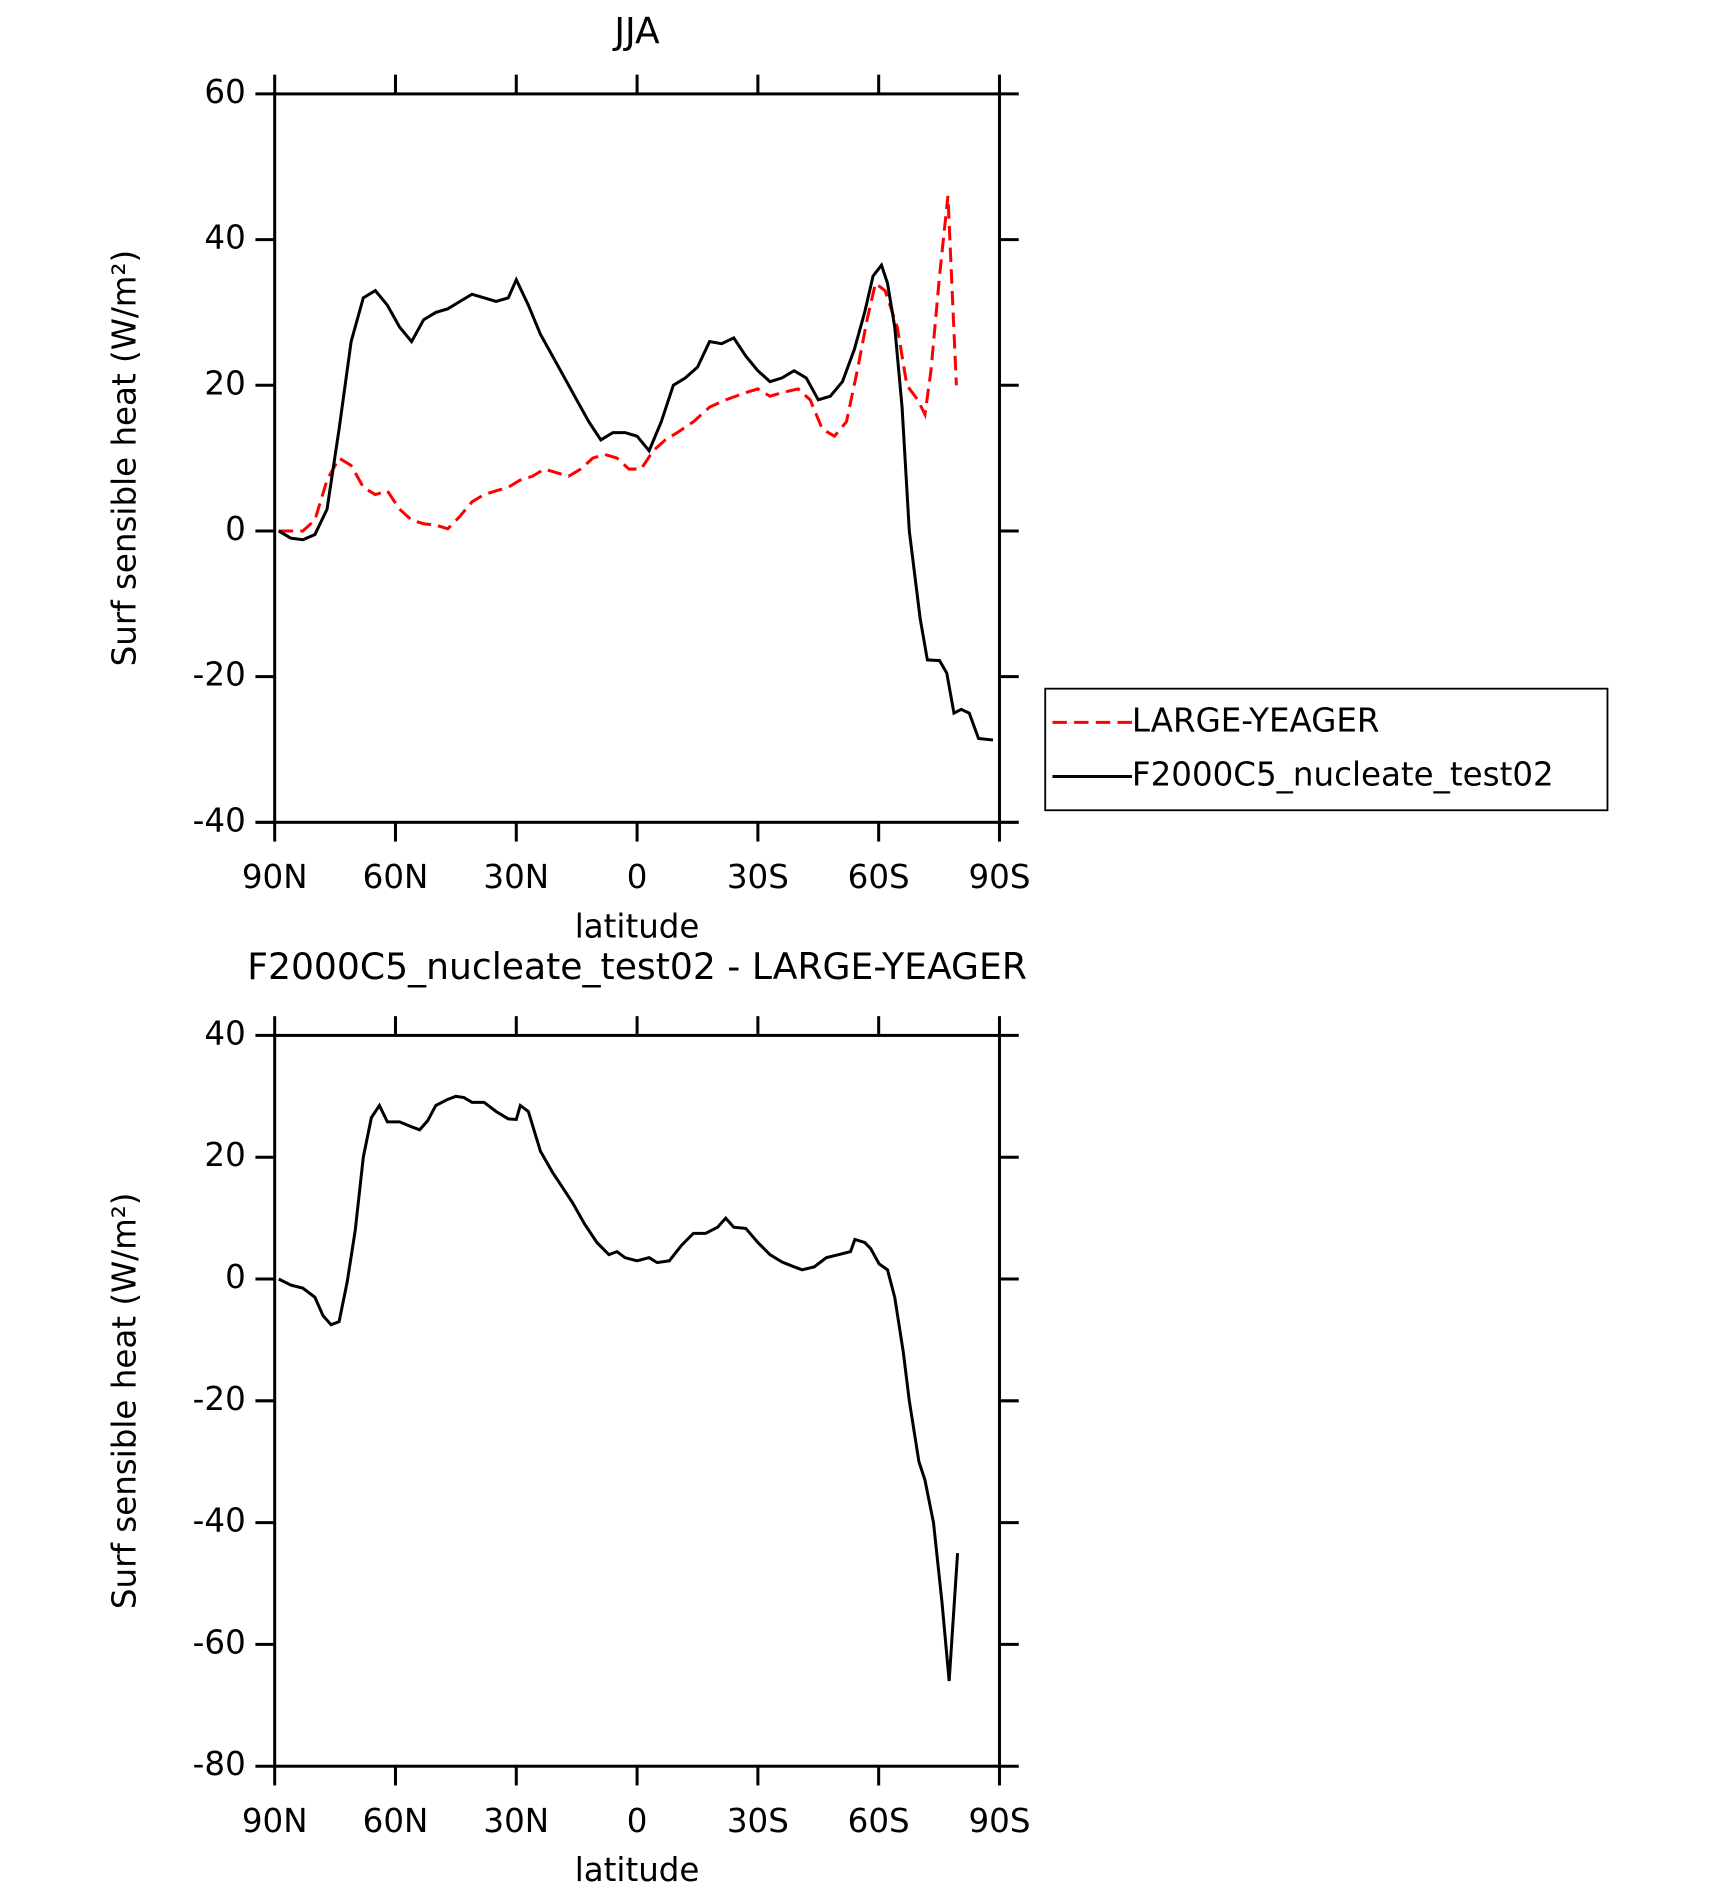 The width and height of the screenshot is (1710, 1883). What do you see at coordinates (637, 966) in the screenshot?
I see `chart-title: F2000C5_nucleate_test02 - LARGE-YEAGER` at bounding box center [637, 966].